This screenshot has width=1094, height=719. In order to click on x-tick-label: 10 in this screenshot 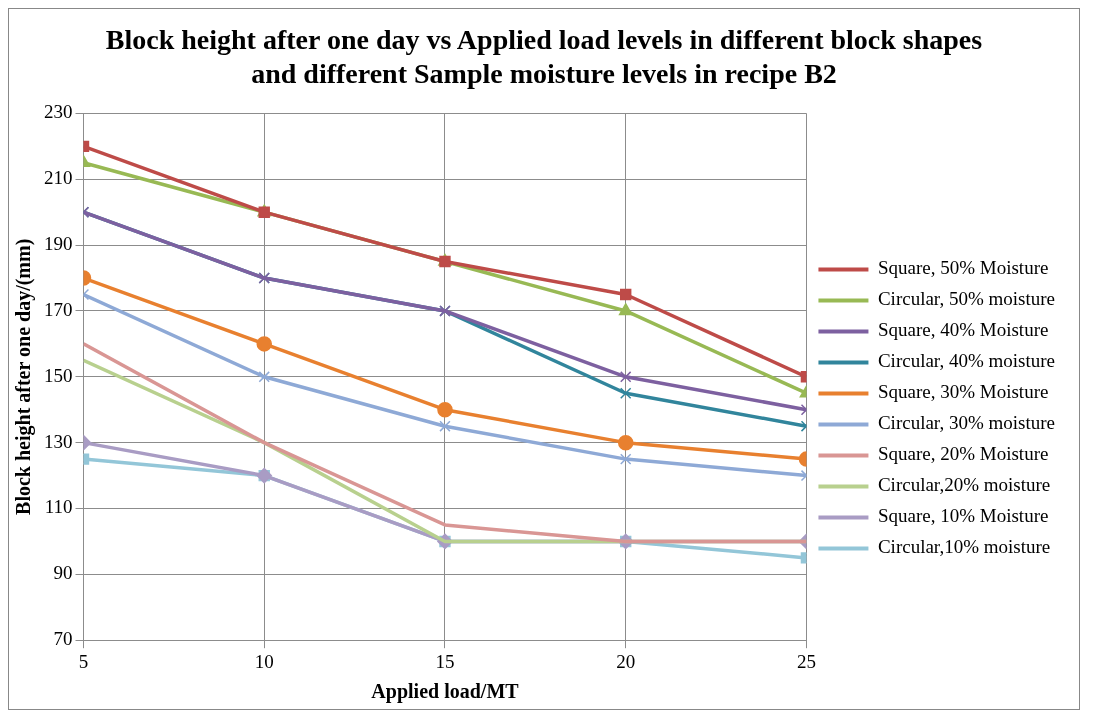, I will do `click(264, 661)`.